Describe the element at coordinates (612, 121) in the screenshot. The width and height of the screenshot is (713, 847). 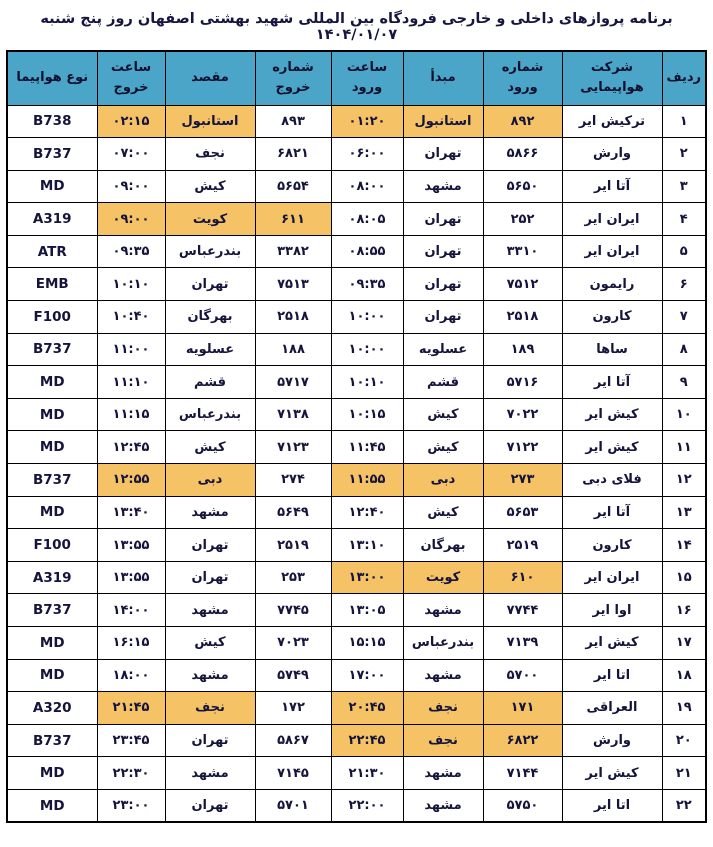
I see `cell-airline: ترکیش ایر` at that location.